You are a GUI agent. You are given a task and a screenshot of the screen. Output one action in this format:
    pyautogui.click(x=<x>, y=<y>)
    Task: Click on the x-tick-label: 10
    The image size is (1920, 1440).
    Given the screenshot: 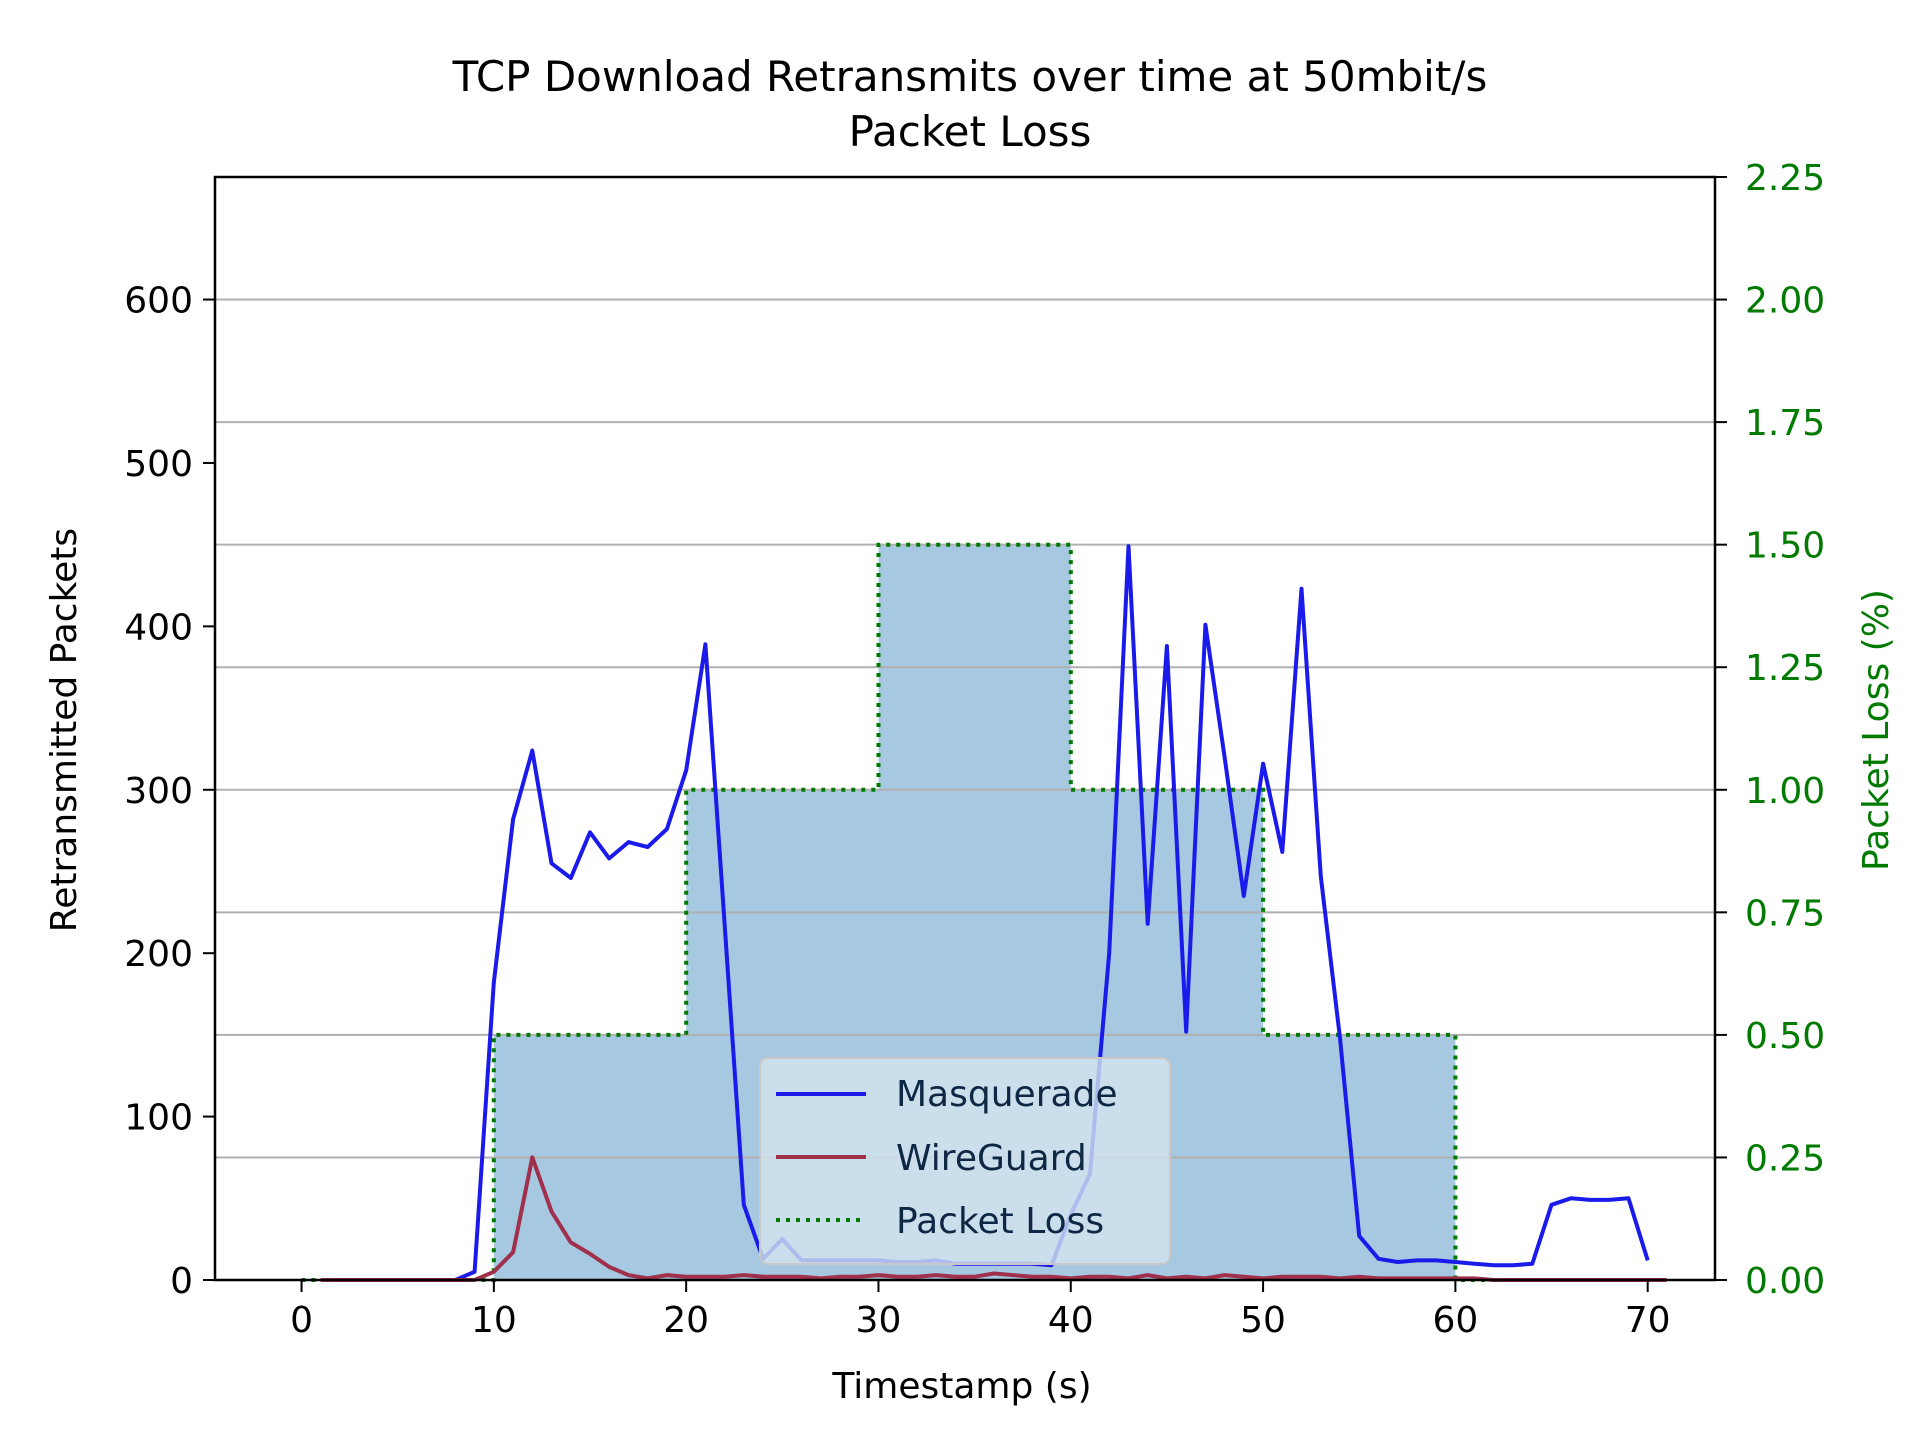 What is the action you would take?
    pyautogui.click(x=494, y=1320)
    